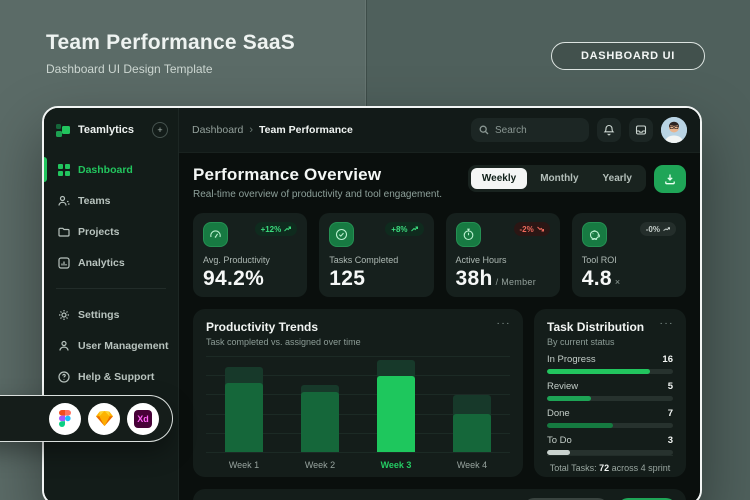 The image size is (750, 500). What do you see at coordinates (64, 232) in the screenshot?
I see `folder-icon` at bounding box center [64, 232].